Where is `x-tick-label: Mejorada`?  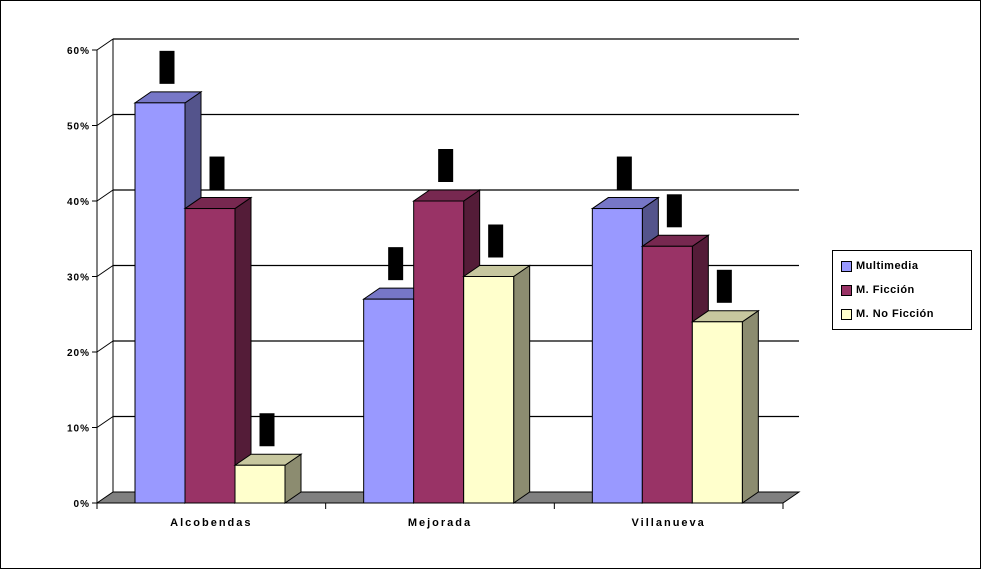 x-tick-label: Mejorada is located at coordinates (440, 523).